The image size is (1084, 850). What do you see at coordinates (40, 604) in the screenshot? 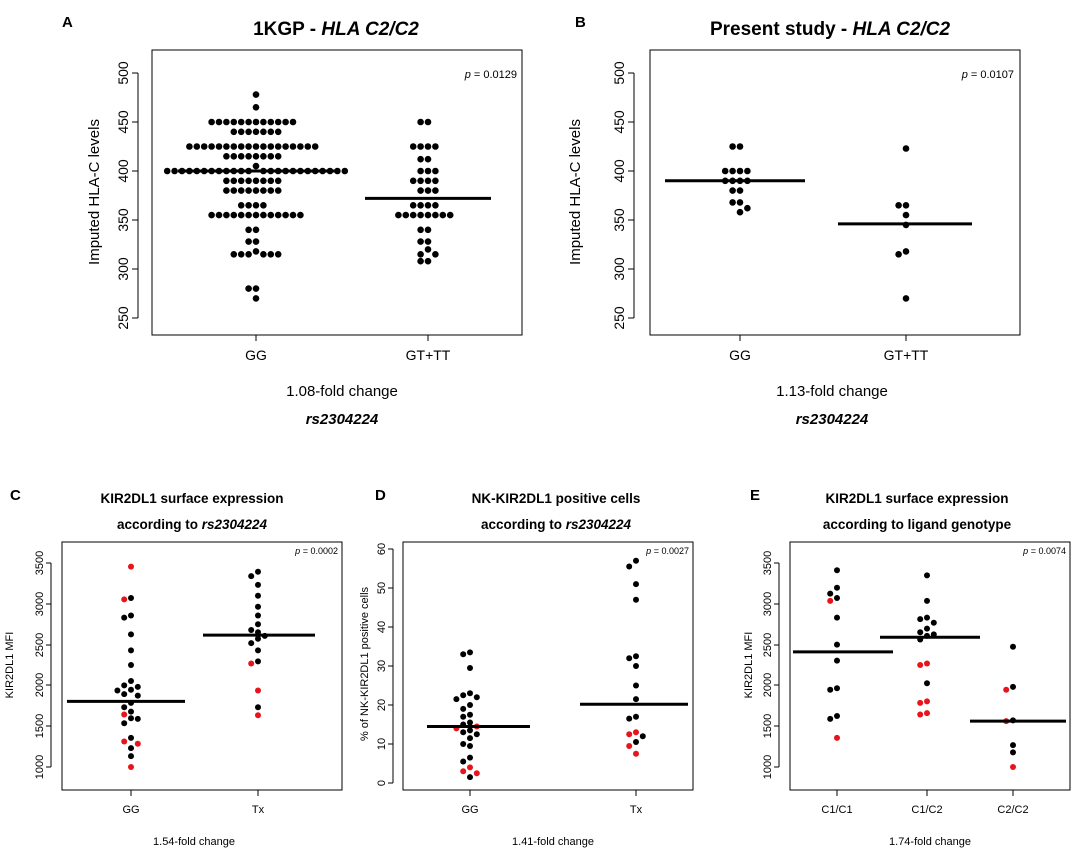
I see `y-tick-label: 3000` at bounding box center [40, 604].